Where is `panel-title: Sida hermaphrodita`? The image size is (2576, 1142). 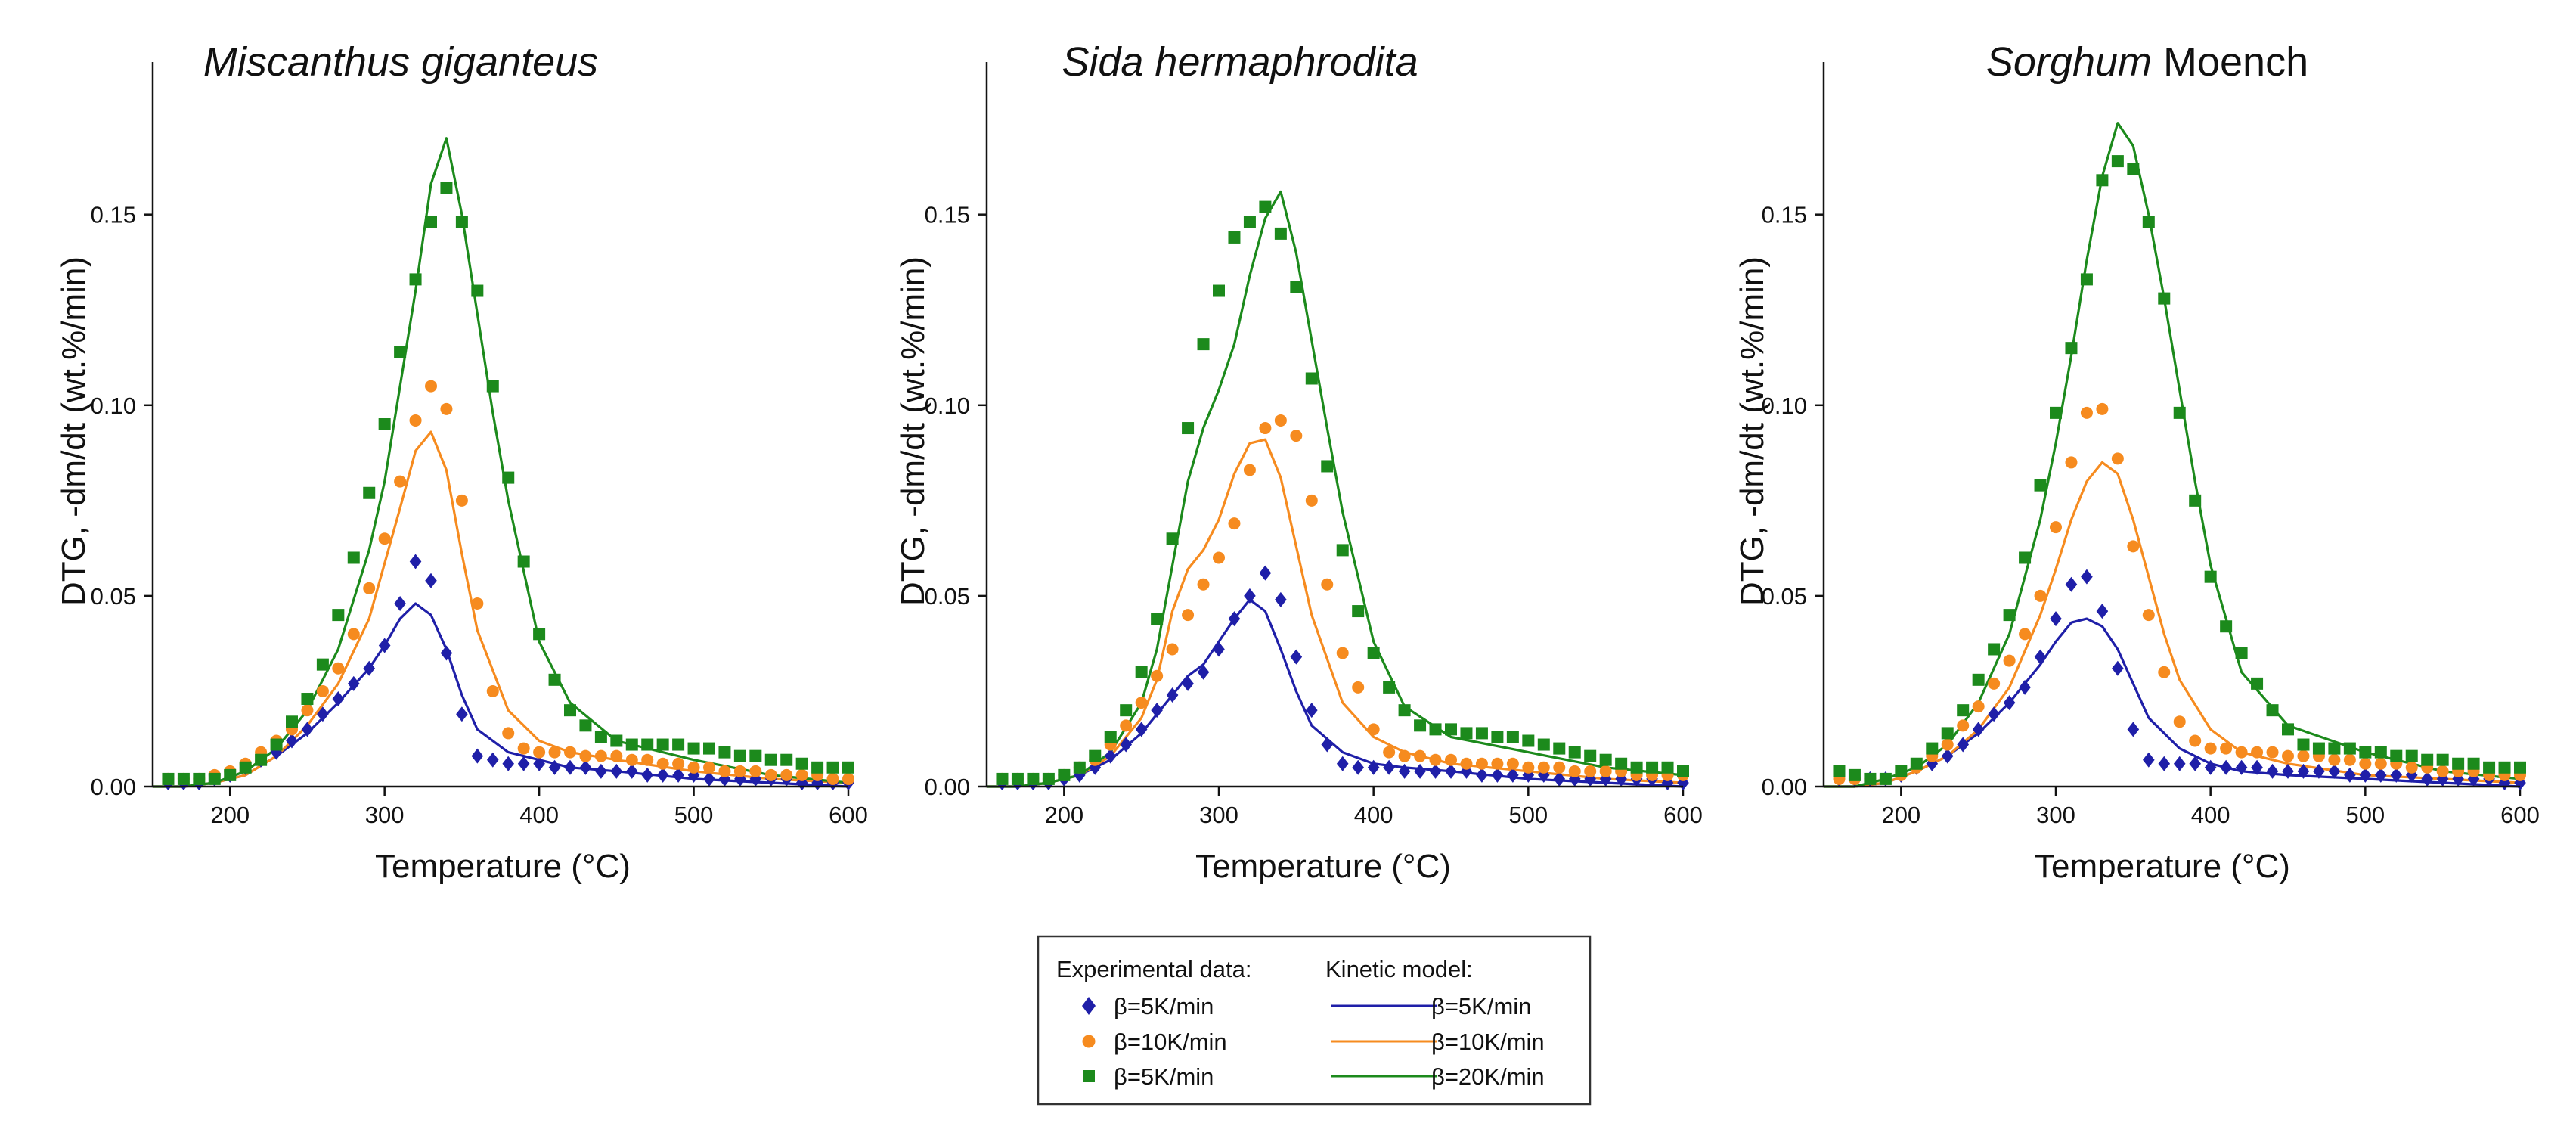
panel-title: Sida hermaphrodita is located at coordinates (1240, 62).